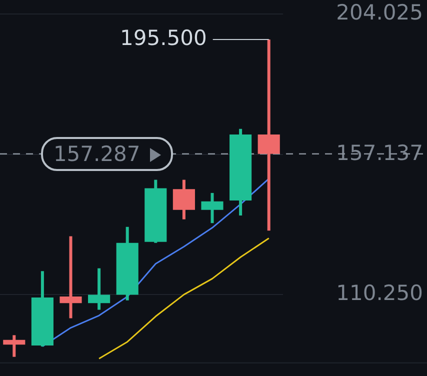  I want to click on y-tick-label: 110.250, so click(379, 293).